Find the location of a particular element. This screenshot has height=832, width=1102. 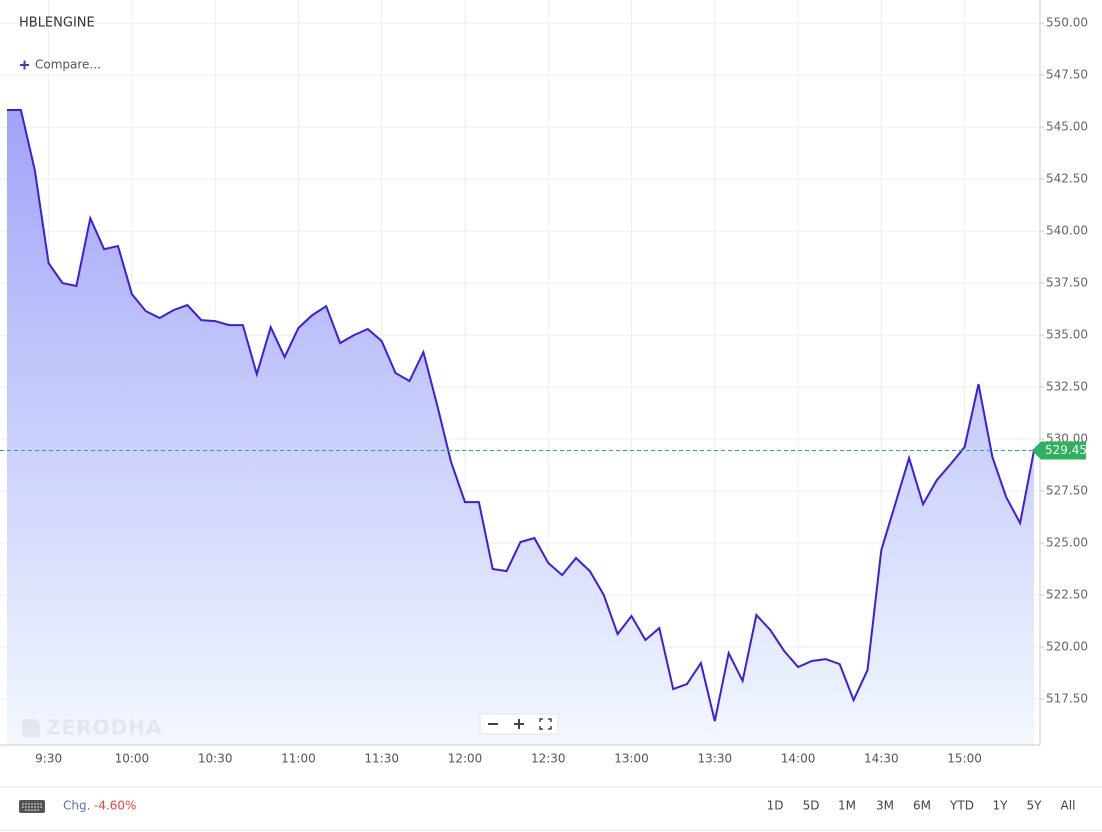

y-tick-label: 532.50 is located at coordinates (1067, 387).